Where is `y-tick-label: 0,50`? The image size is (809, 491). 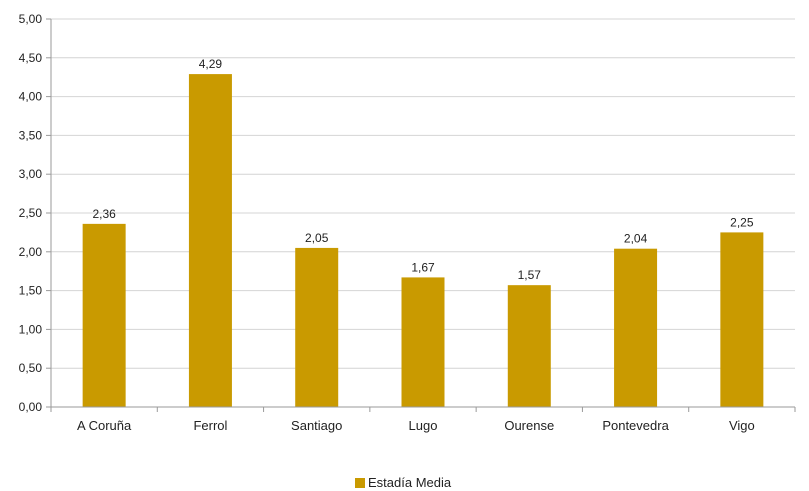 y-tick-label: 0,50 is located at coordinates (31, 368).